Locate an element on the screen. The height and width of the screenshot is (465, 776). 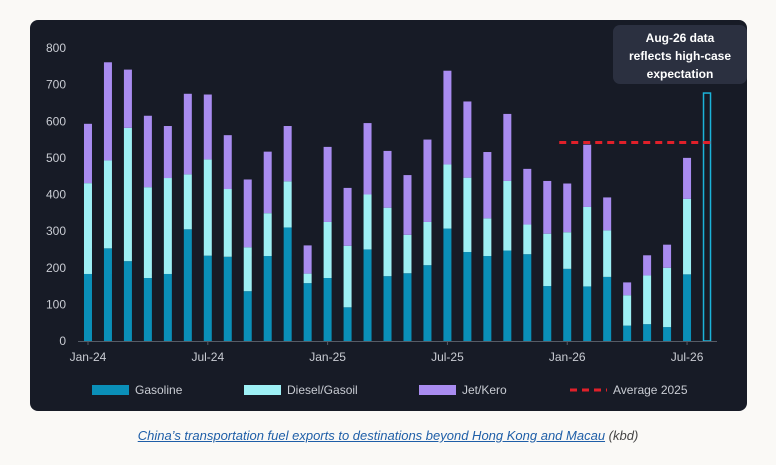
y-tick-label: 400 is located at coordinates (56, 195).